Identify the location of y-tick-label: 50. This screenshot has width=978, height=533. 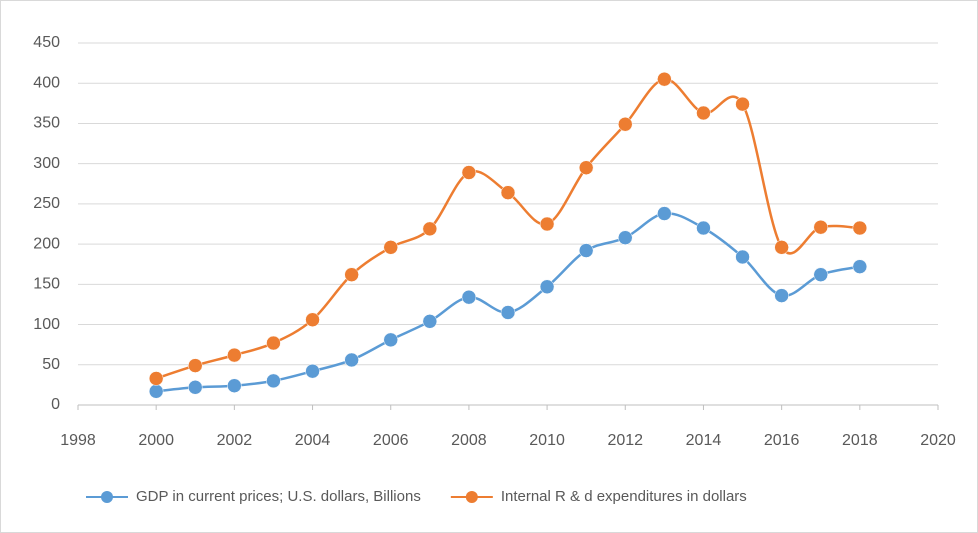
(51, 364).